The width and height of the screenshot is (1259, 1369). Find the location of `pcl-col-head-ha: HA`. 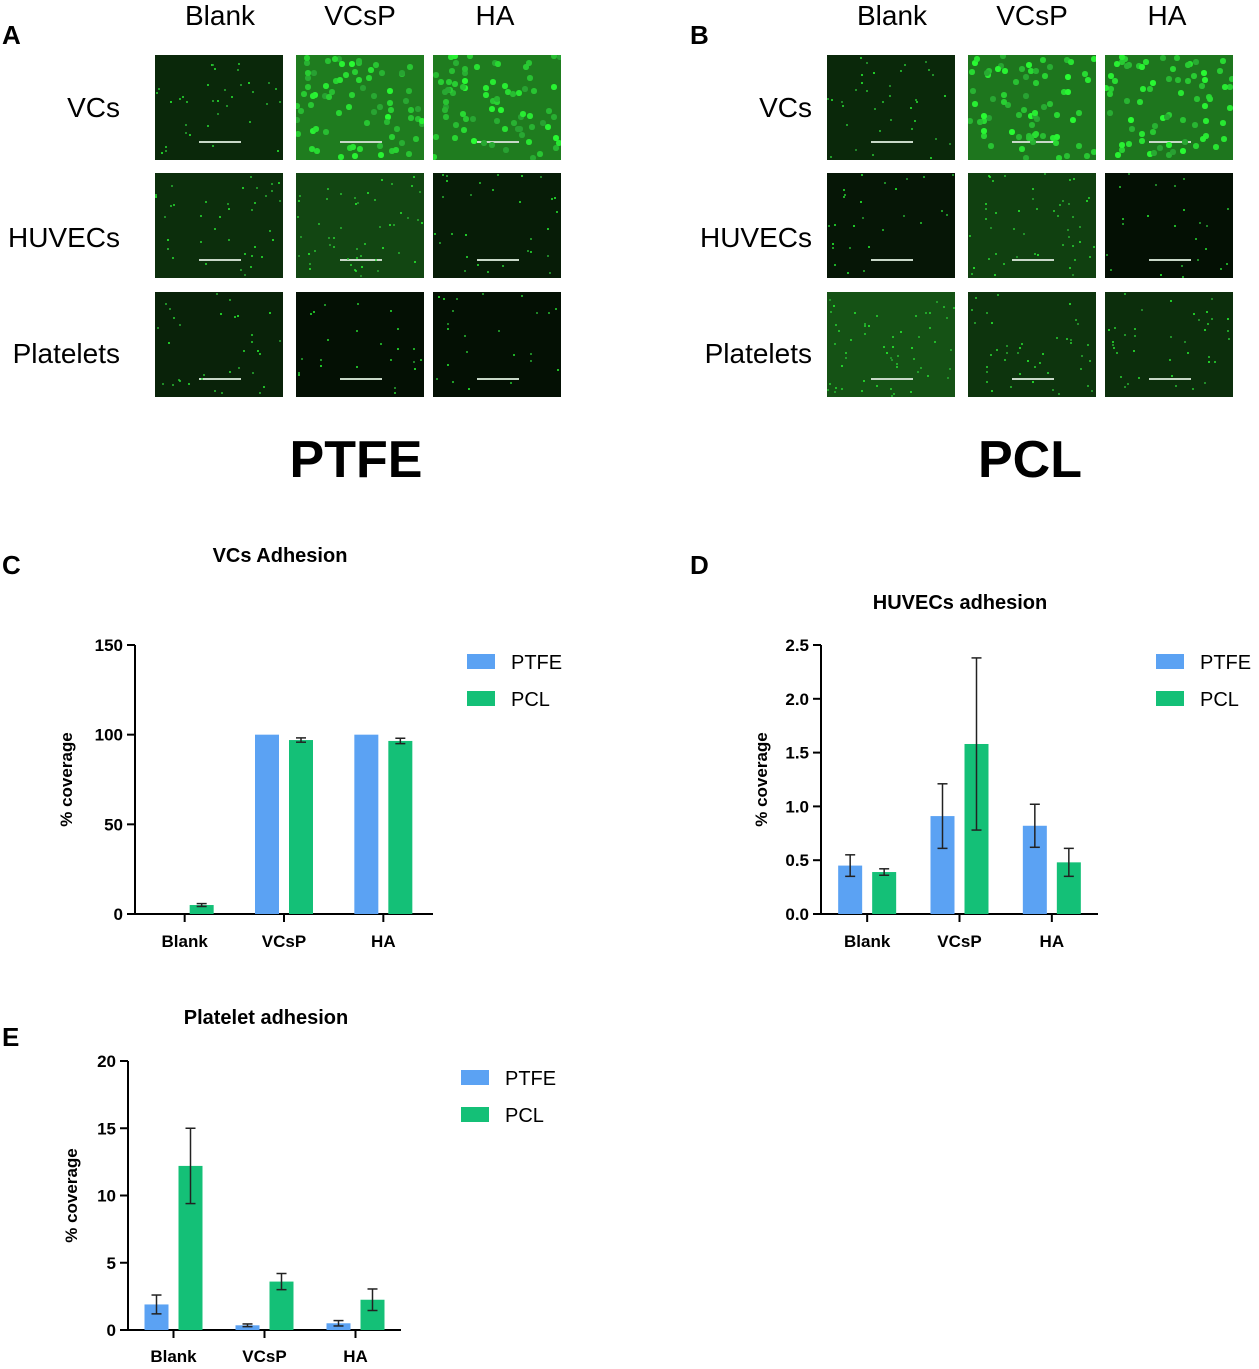

pcl-col-head-ha: HA is located at coordinates (1167, 15).